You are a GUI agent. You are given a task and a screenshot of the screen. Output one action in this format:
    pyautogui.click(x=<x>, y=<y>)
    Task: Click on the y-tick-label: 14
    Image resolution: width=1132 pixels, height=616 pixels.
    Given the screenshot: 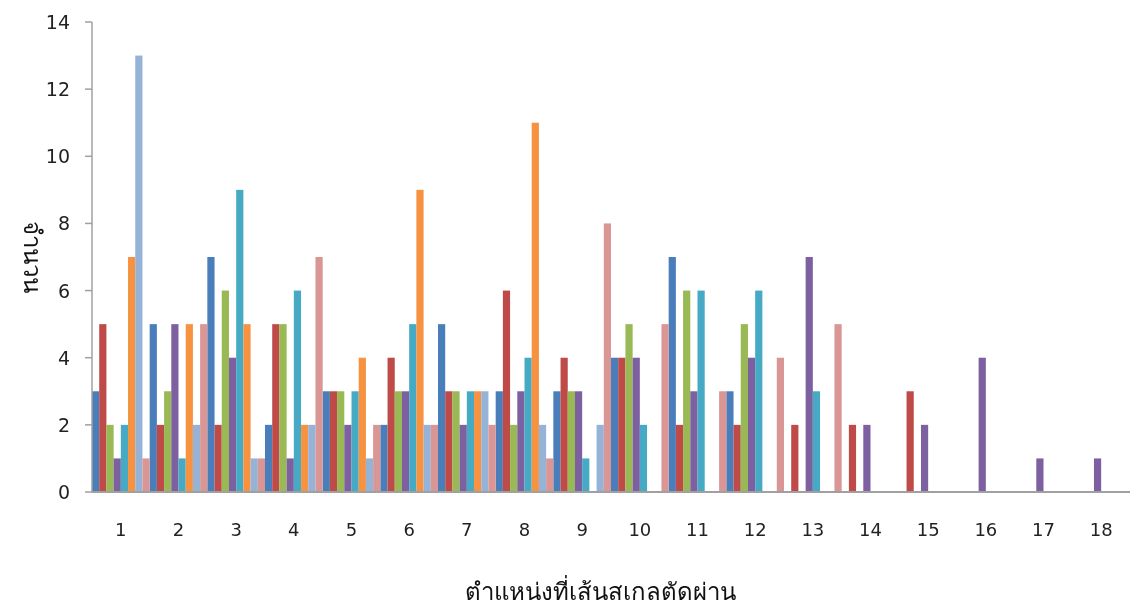 What is the action you would take?
    pyautogui.click(x=57, y=22)
    